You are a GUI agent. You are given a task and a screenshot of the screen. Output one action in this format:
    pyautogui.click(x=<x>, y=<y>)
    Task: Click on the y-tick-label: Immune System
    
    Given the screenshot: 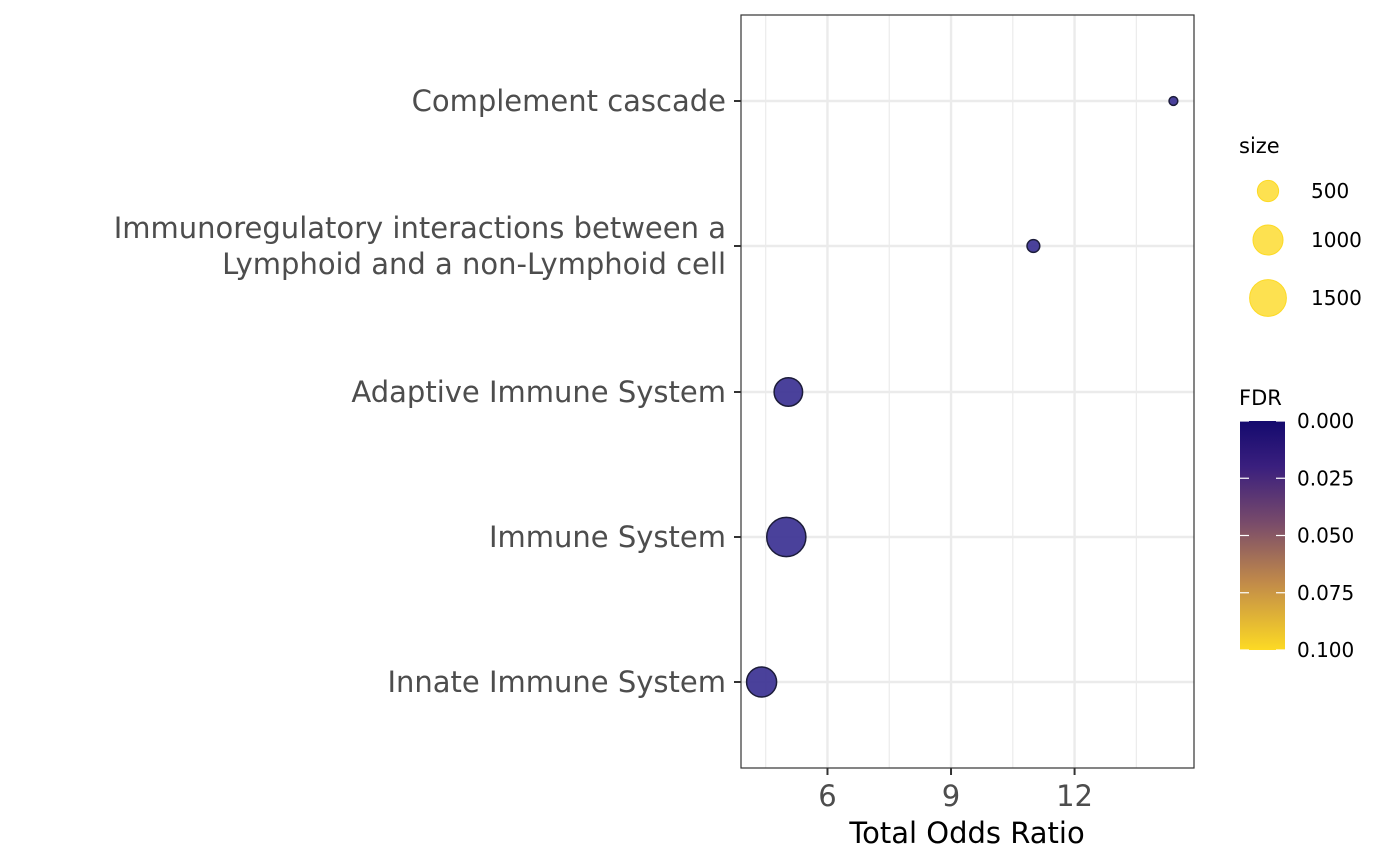 What is the action you would take?
    pyautogui.click(x=607, y=537)
    